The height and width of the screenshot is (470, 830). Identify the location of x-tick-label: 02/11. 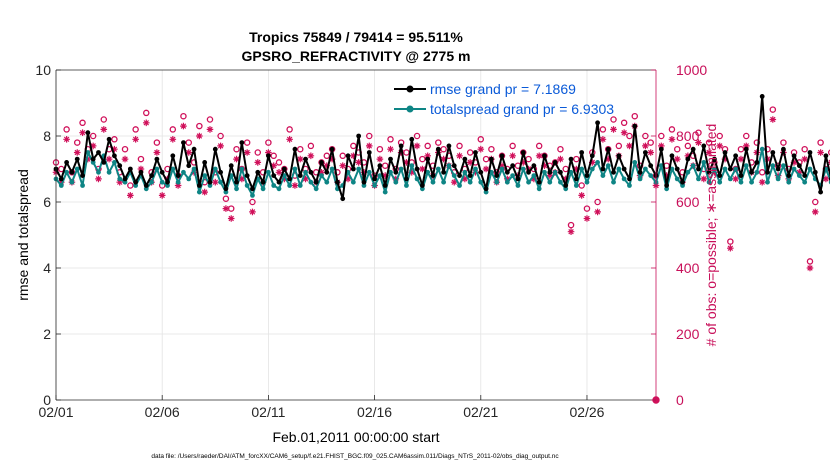
(268, 412).